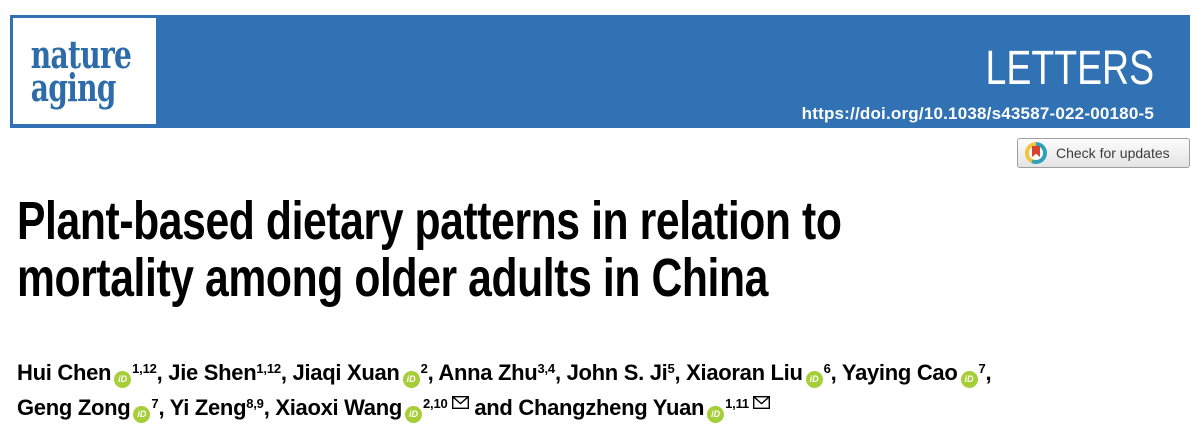 Image resolution: width=1202 pixels, height=446 pixels. I want to click on author-name: Changzheng Yuan, so click(611, 407).